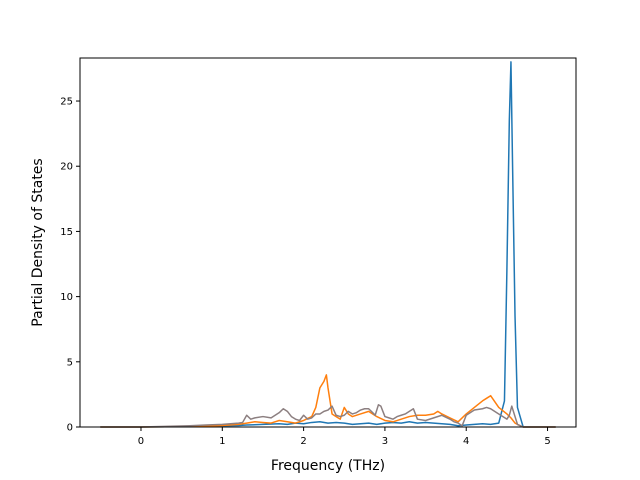 The image size is (640, 480). Describe the element at coordinates (344, 437) in the screenshot. I see `x-axis-ticks: 0 1 2 3 4 5` at that location.